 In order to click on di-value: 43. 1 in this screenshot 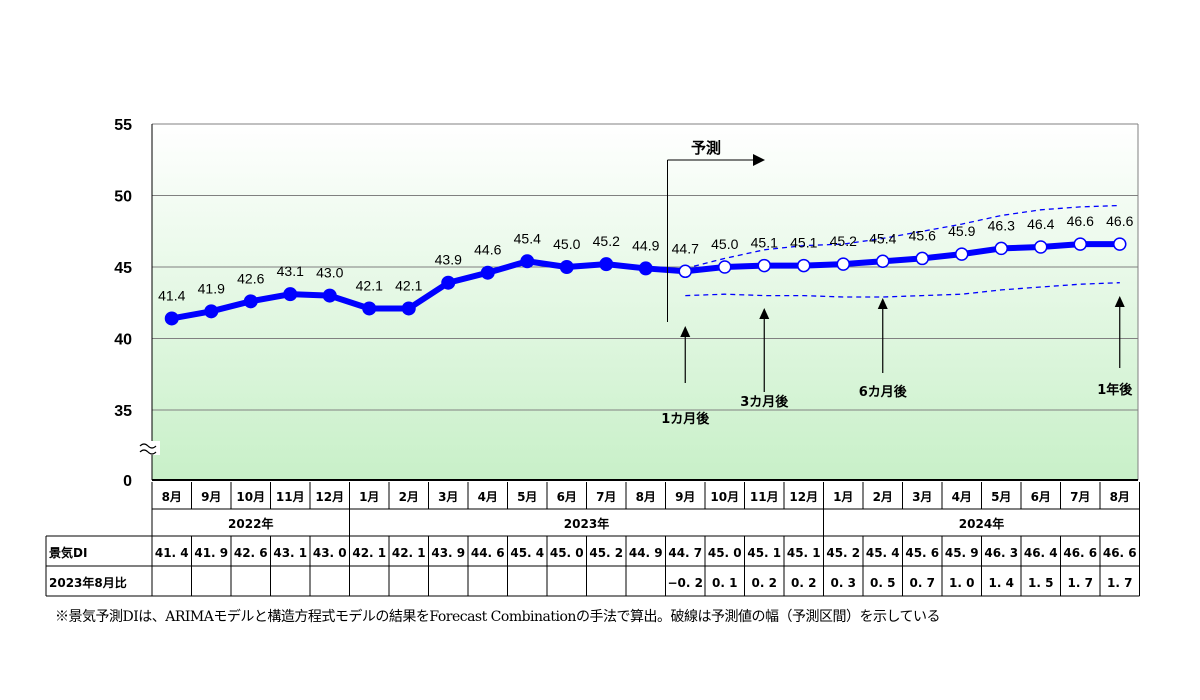, I will do `click(290, 553)`.